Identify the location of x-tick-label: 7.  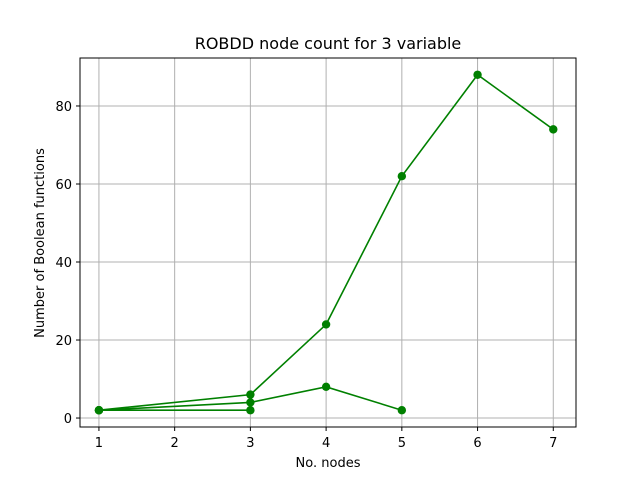
(553, 443).